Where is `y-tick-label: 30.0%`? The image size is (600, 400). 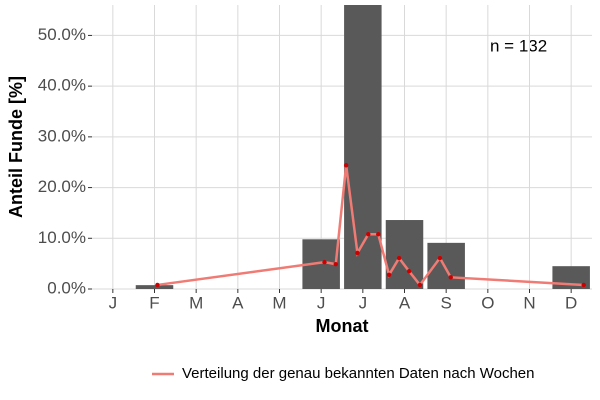 y-tick-label: 30.0% is located at coordinates (62, 135).